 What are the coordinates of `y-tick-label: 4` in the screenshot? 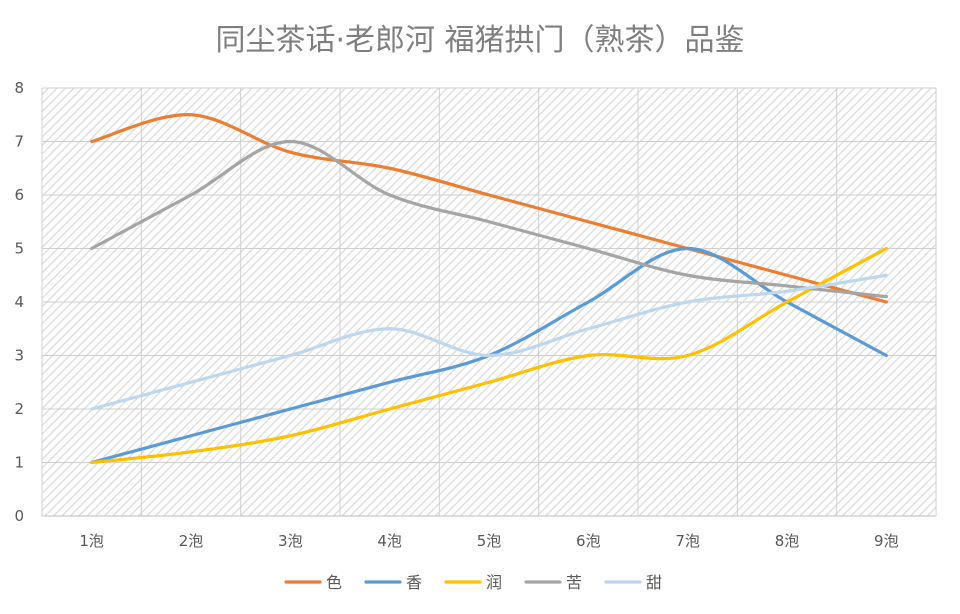 It's located at (19, 302).